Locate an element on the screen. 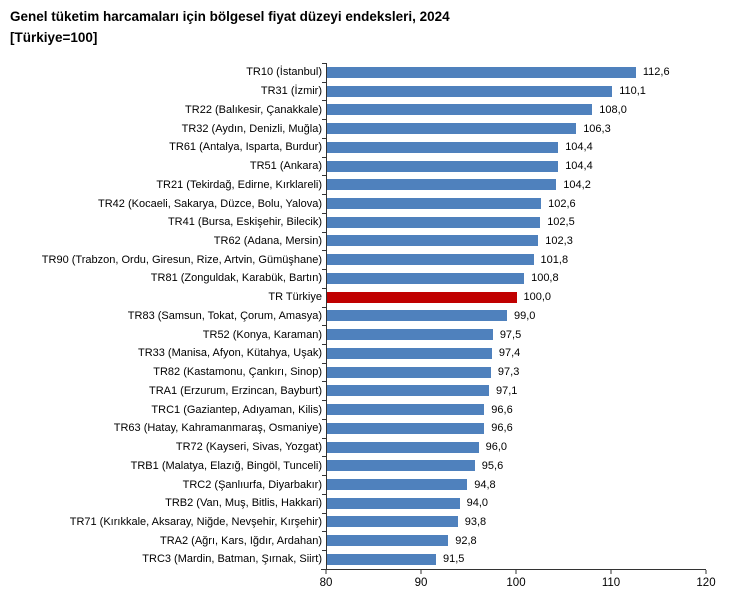  category-label: TRC3 (Mardin, Batman, Şırnak, Siirt) is located at coordinates (232, 559).